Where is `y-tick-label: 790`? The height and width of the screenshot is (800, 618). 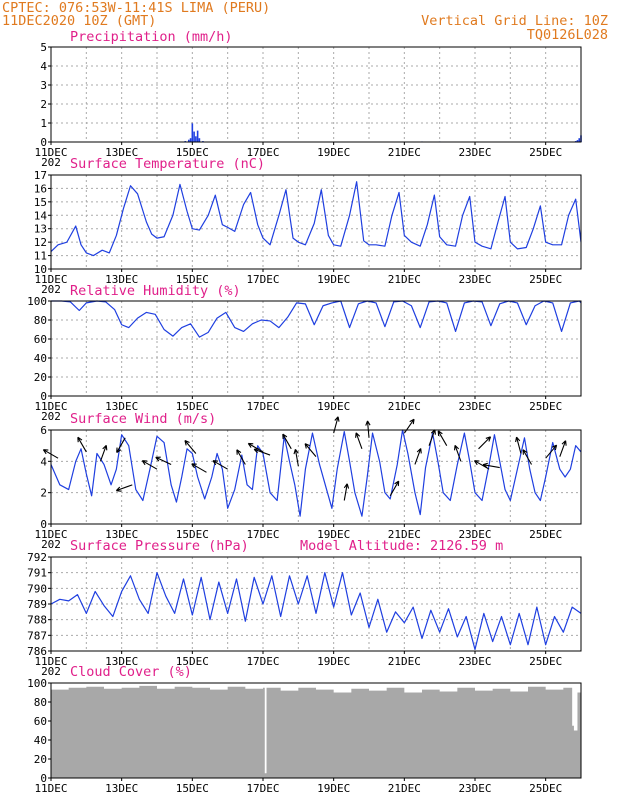 y-tick-label: 790 is located at coordinates (37, 588).